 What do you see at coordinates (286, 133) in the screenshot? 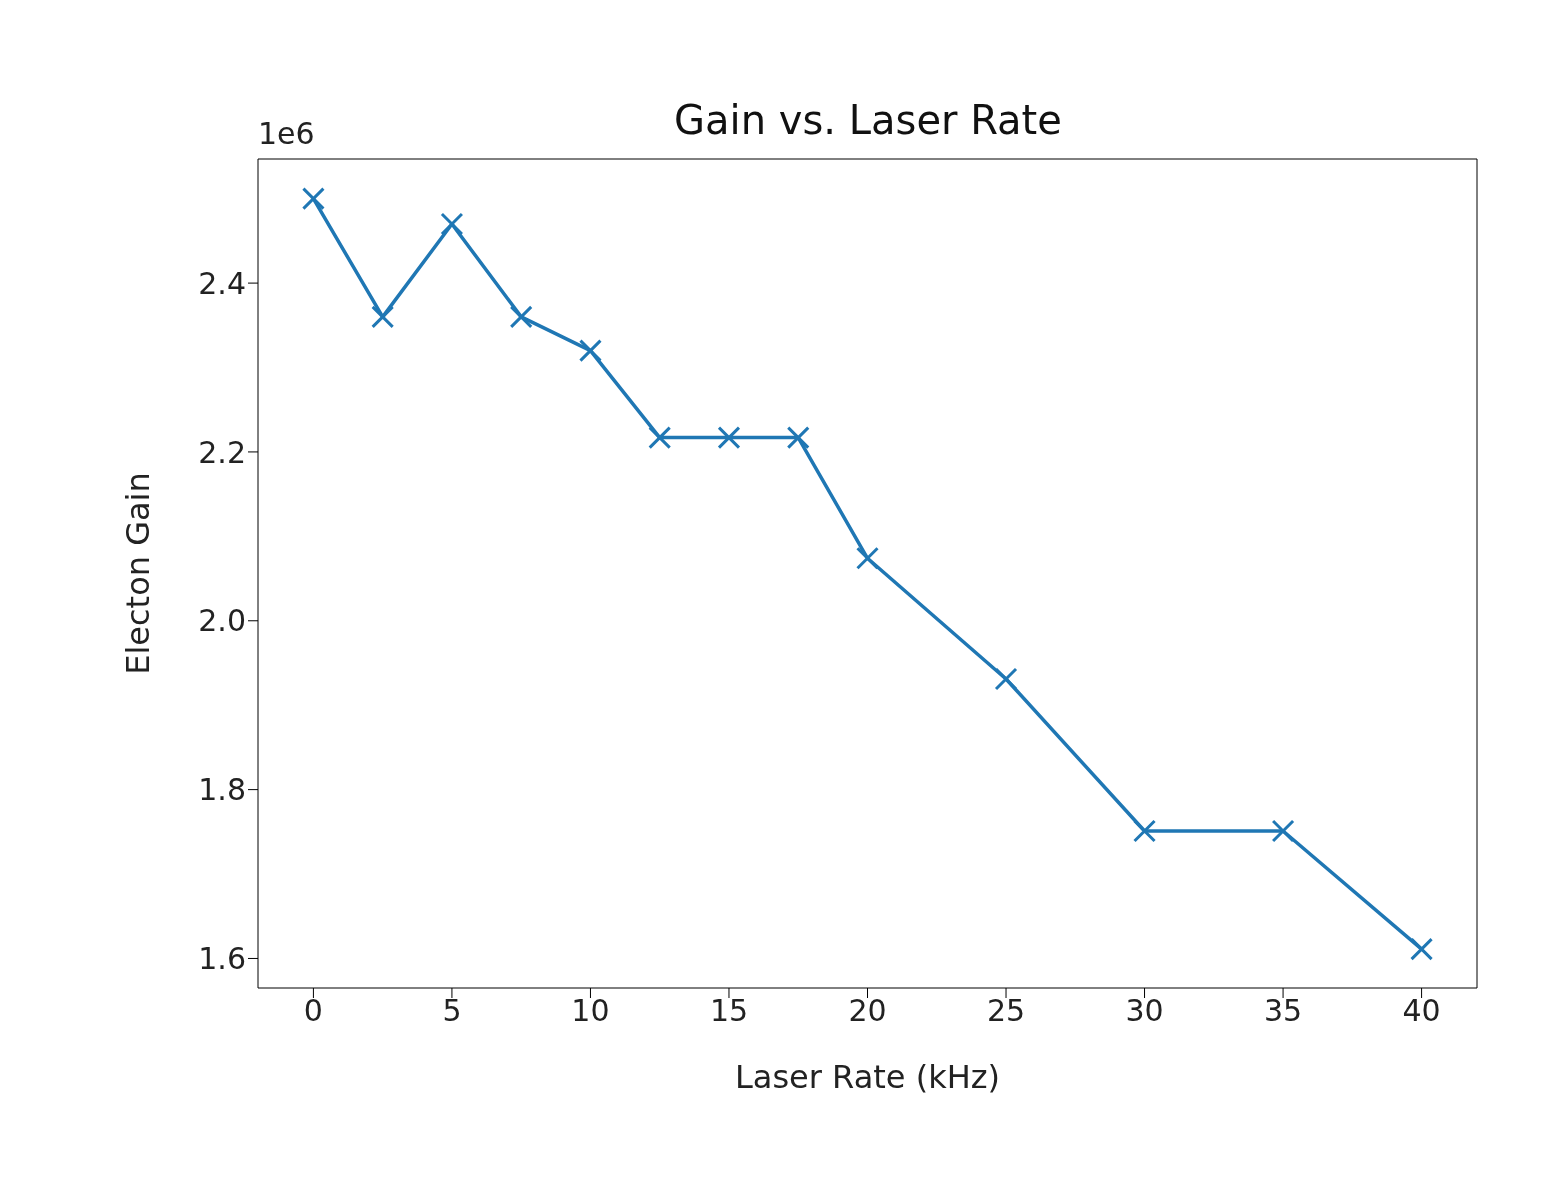
I see `text: 1e6` at bounding box center [286, 133].